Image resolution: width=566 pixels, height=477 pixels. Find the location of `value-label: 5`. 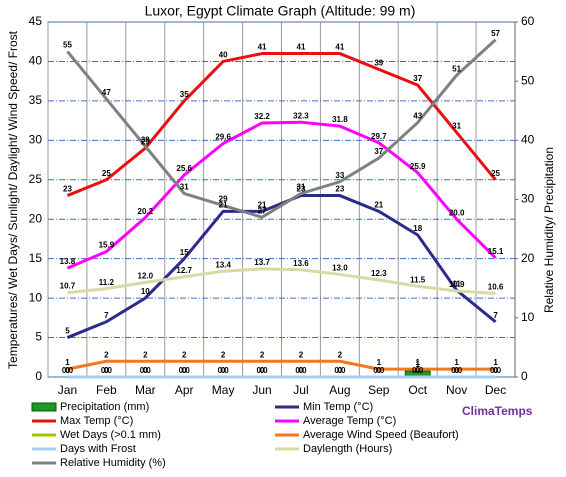

value-label: 5 is located at coordinates (67, 331).